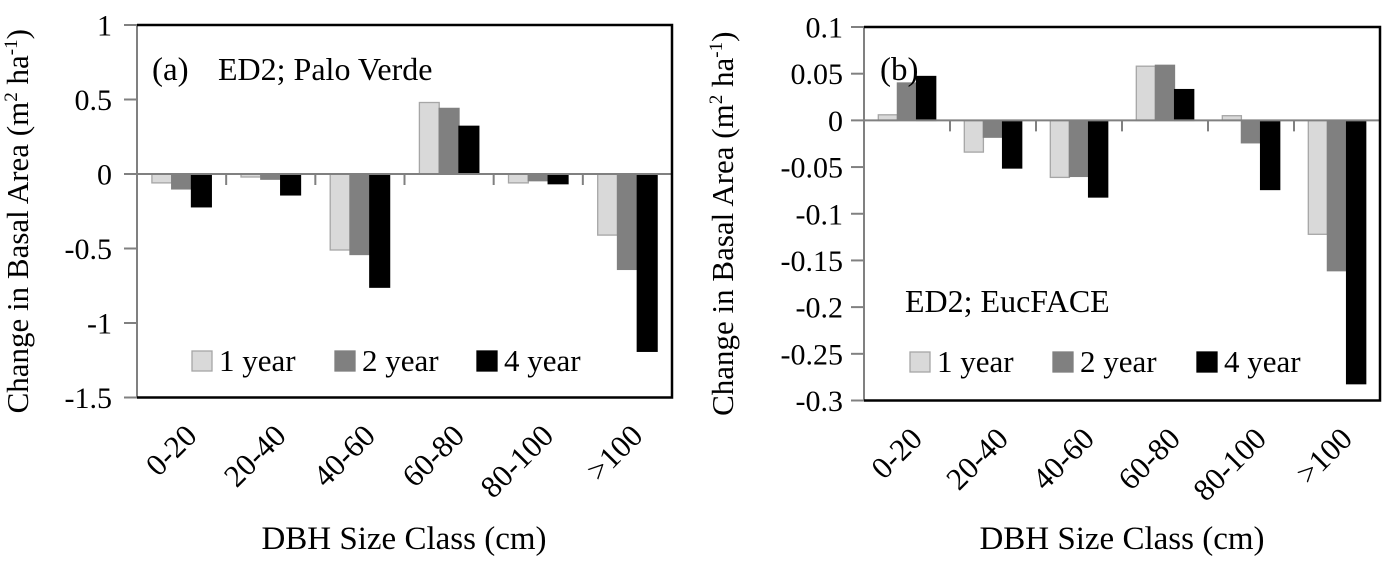 Image resolution: width=1395 pixels, height=569 pixels. I want to click on y-tick-label: -0.5, so click(89, 249).